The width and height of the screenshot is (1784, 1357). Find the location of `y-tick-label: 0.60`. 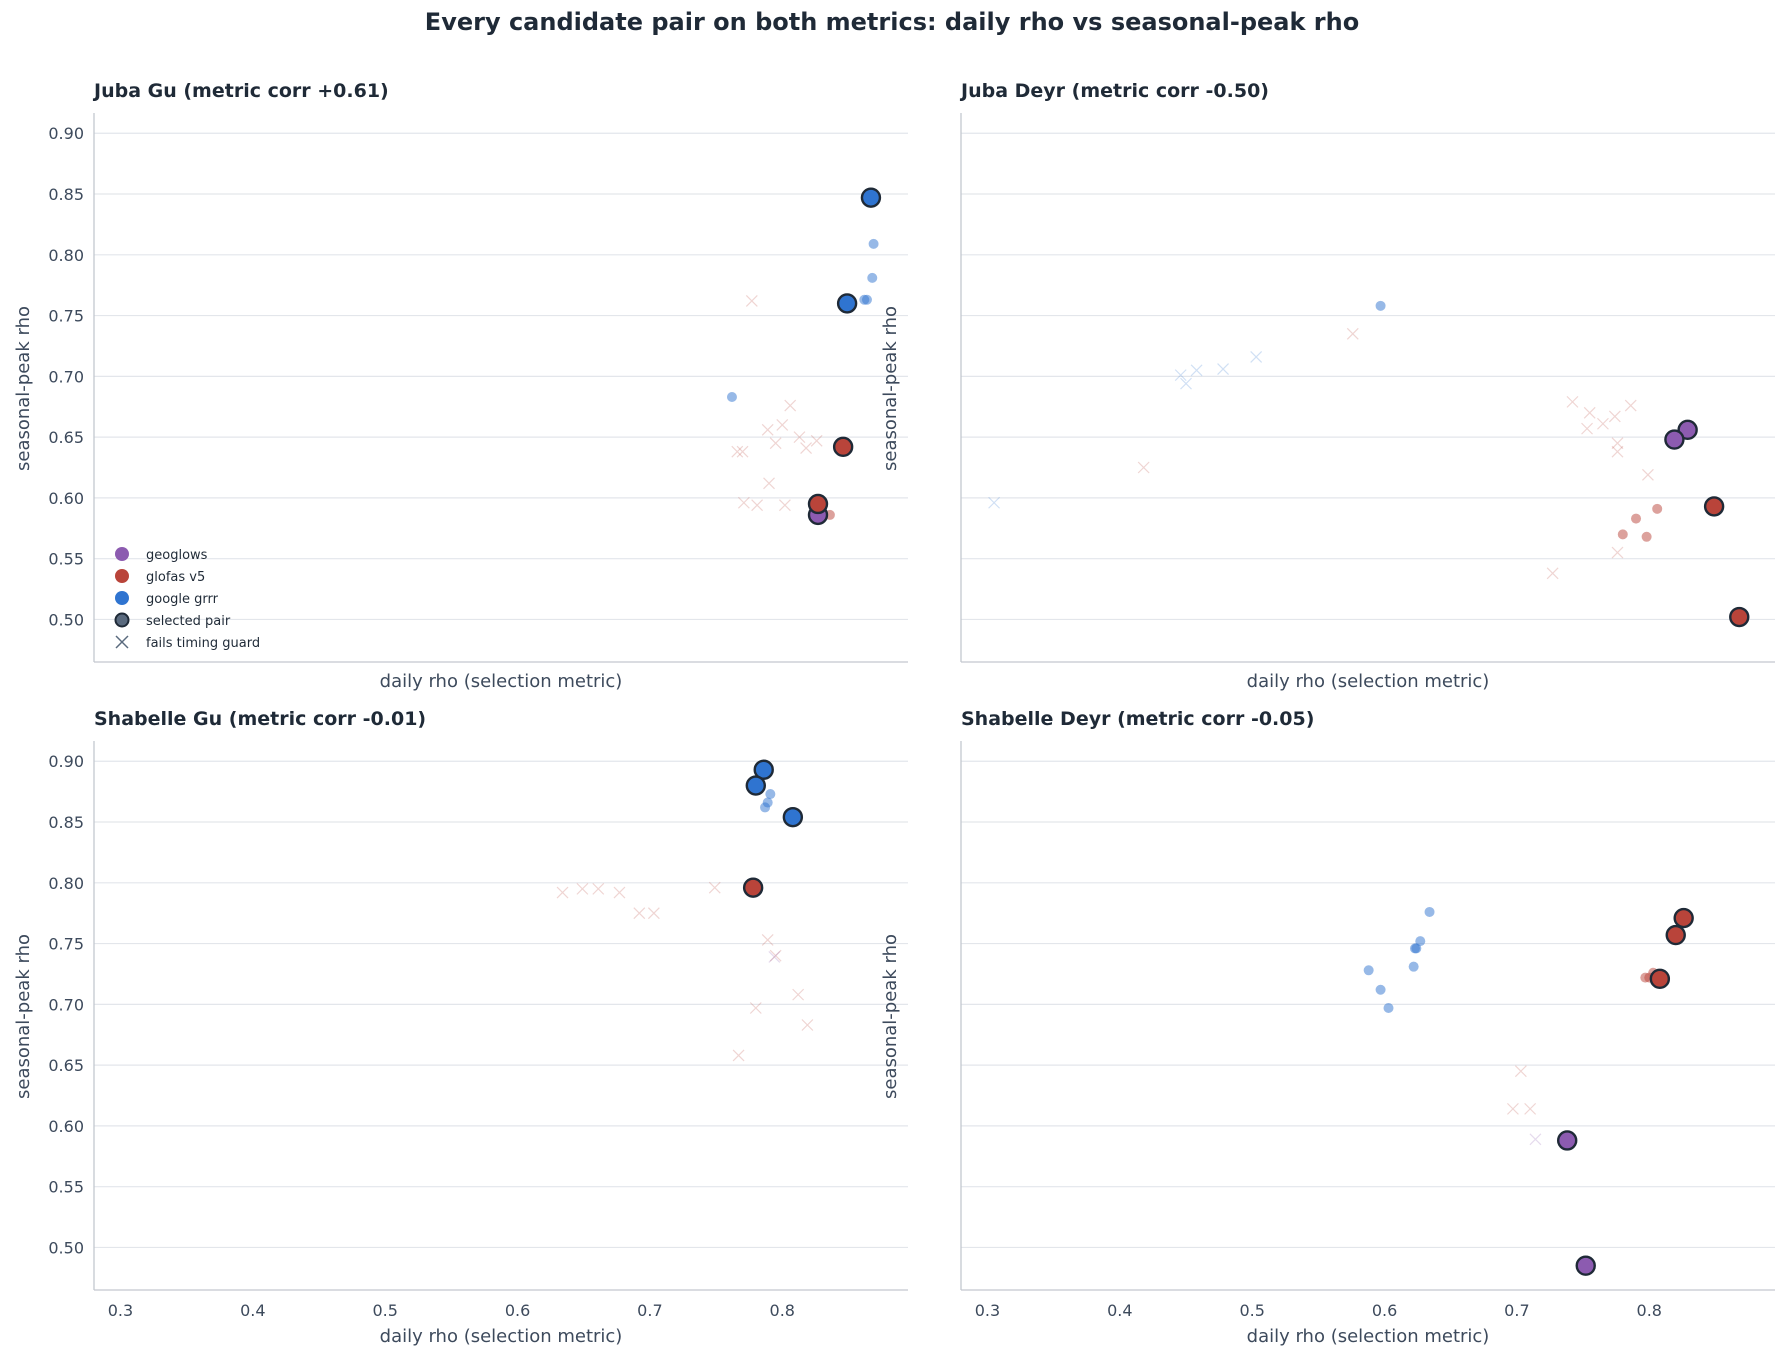

y-tick-label: 0.60 is located at coordinates (66, 498).